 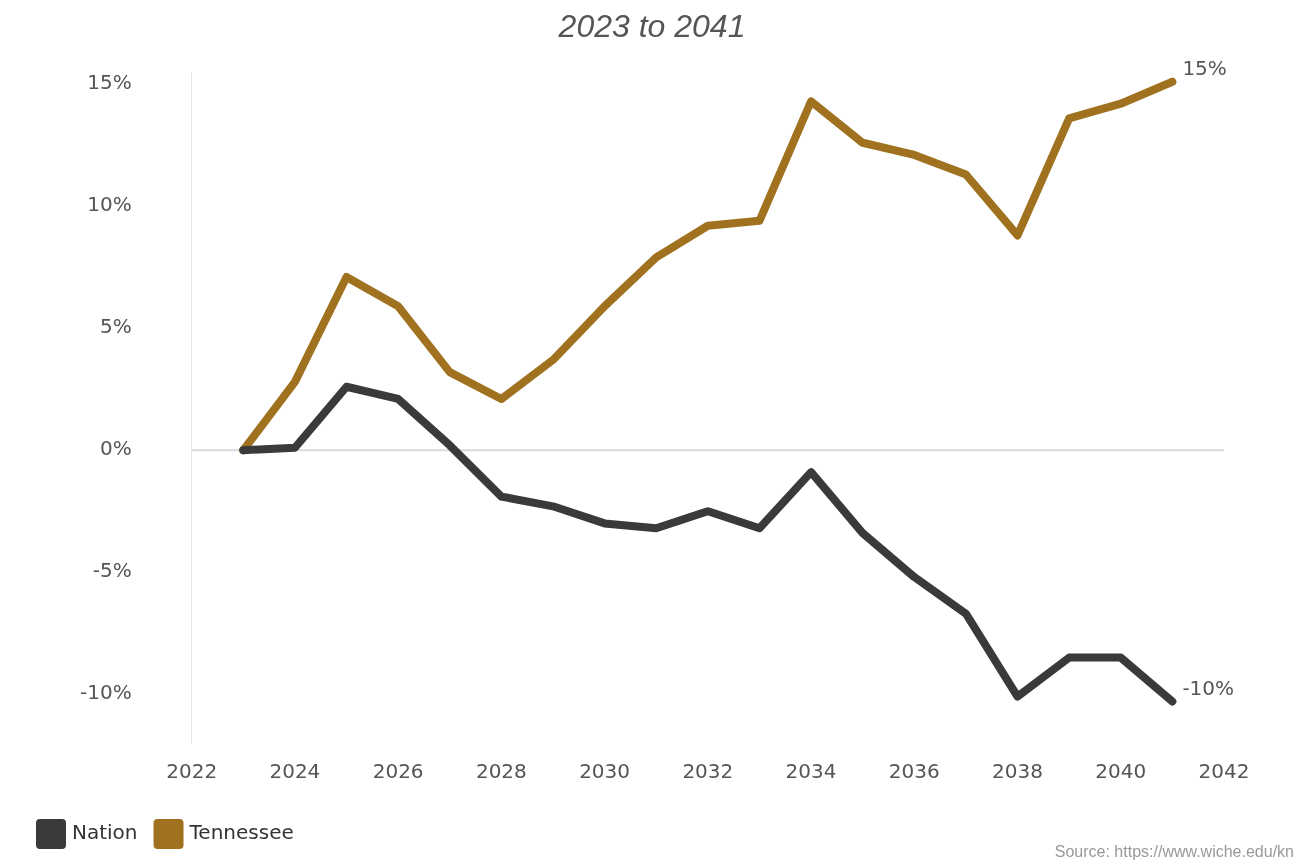 What do you see at coordinates (1174, 852) in the screenshot?
I see `source-note: Source: https://www.wiche.edu/kn` at bounding box center [1174, 852].